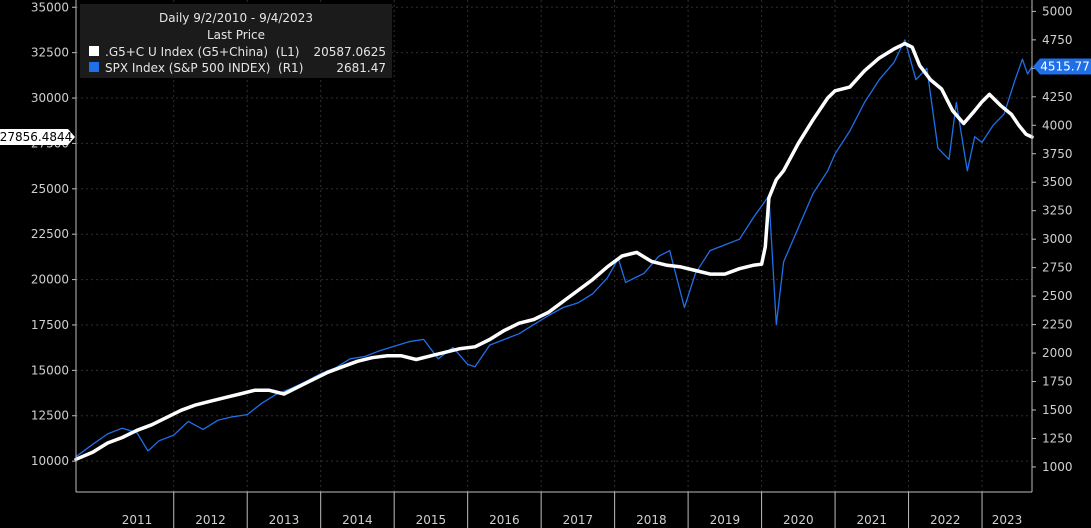  What do you see at coordinates (1057, 382) in the screenshot?
I see `right-tick-label: 1750` at bounding box center [1057, 382].